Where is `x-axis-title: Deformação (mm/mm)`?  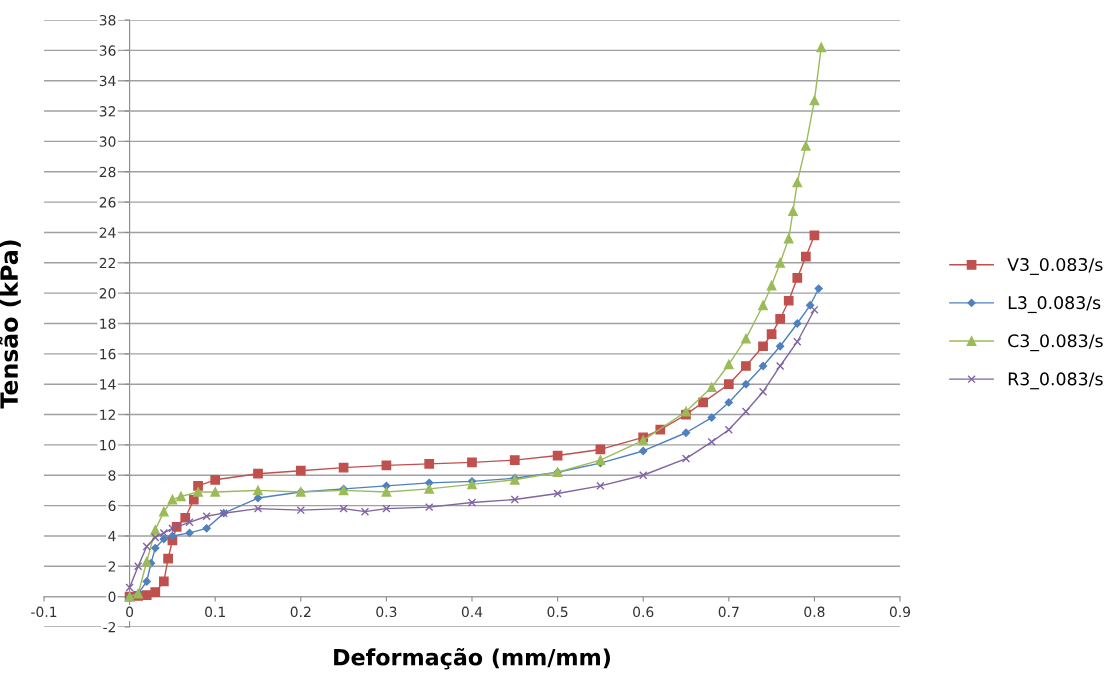
x-axis-title: Deformação (mm/mm) is located at coordinates (472, 658).